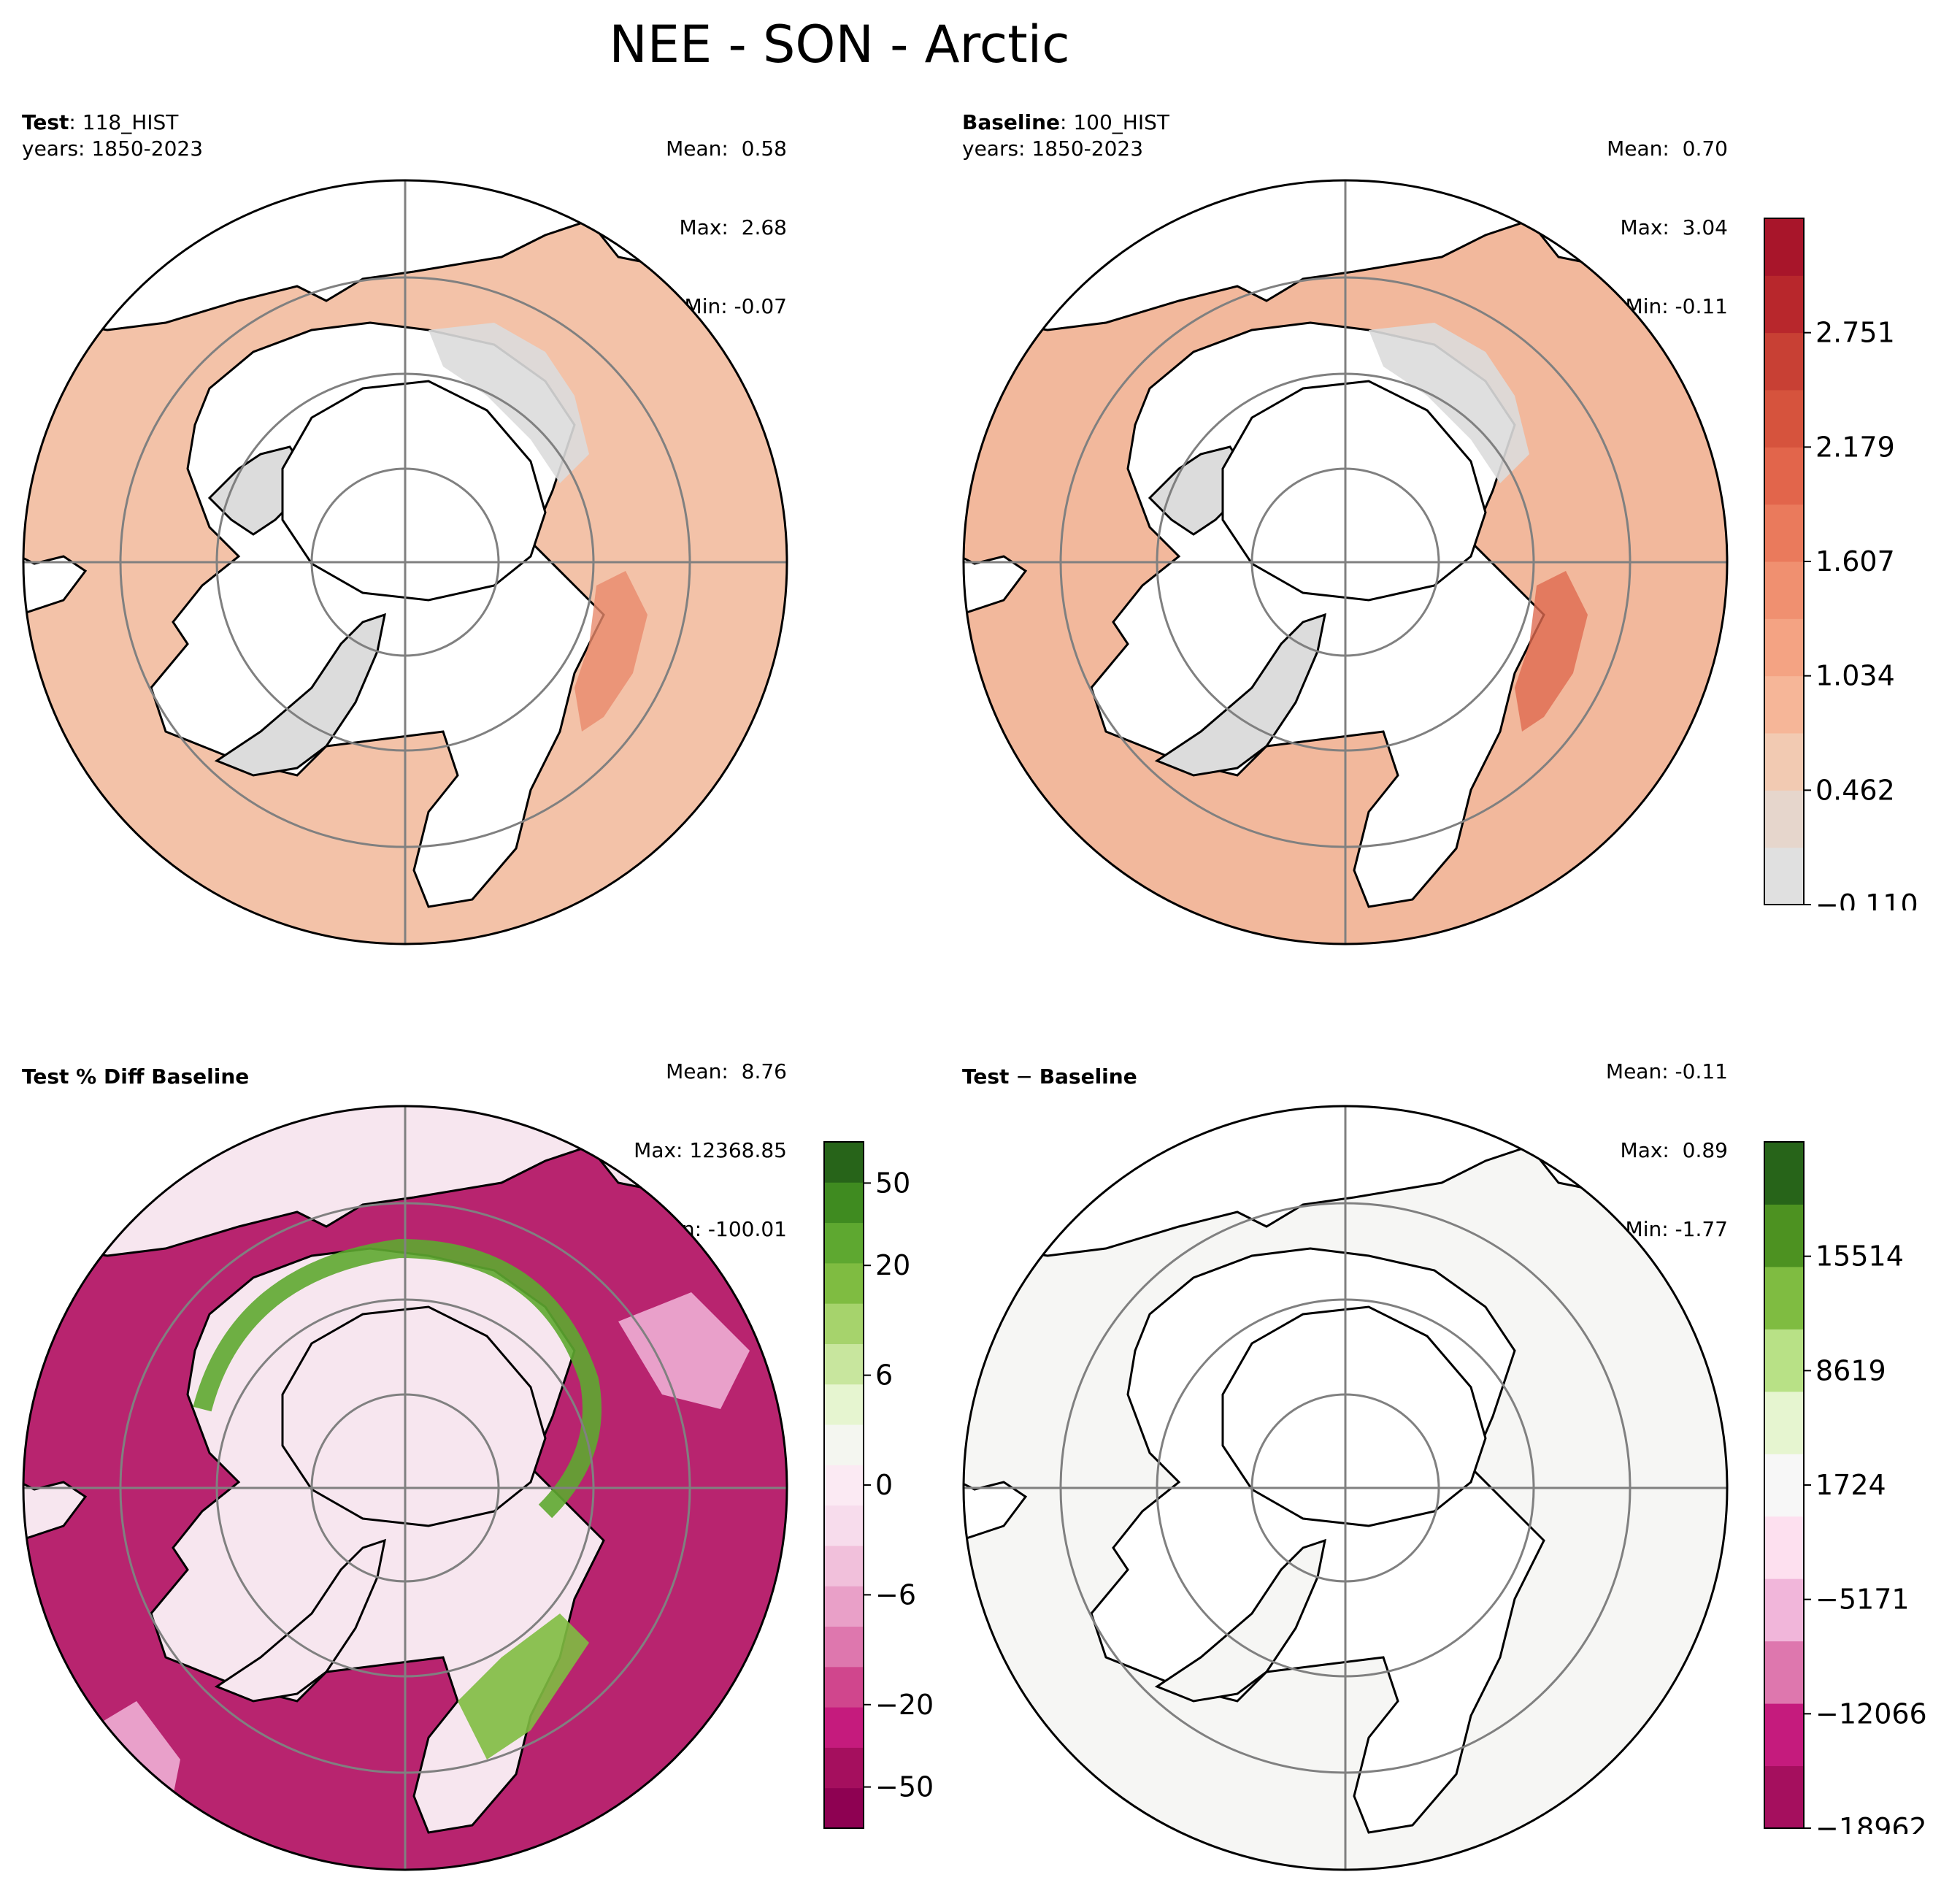  What do you see at coordinates (1121, 122) in the screenshot?
I see `baseline-case: 100_HIST` at bounding box center [1121, 122].